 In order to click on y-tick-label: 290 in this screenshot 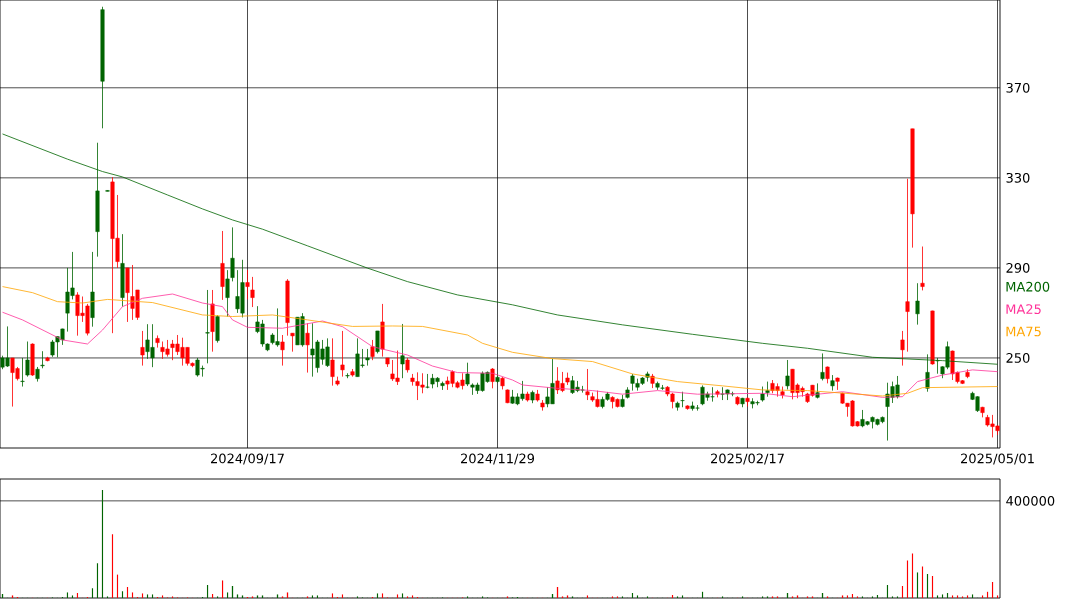, I will do `click(1018, 267)`.